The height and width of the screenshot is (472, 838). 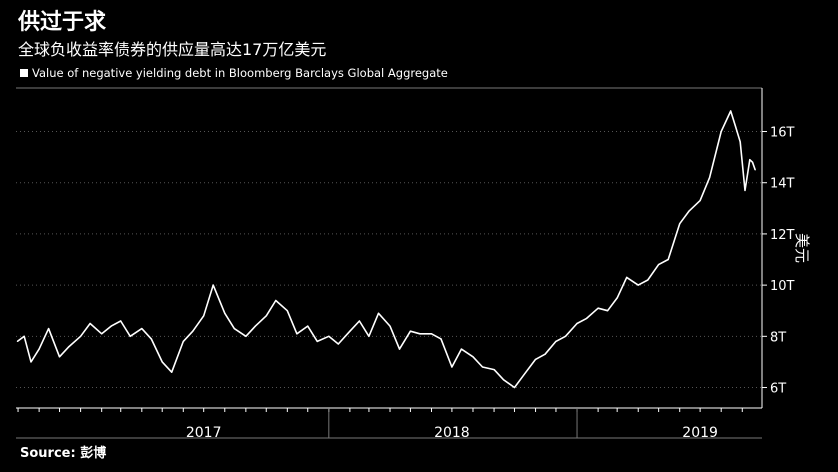 I want to click on y-tick-label: 12T, so click(x=782, y=235).